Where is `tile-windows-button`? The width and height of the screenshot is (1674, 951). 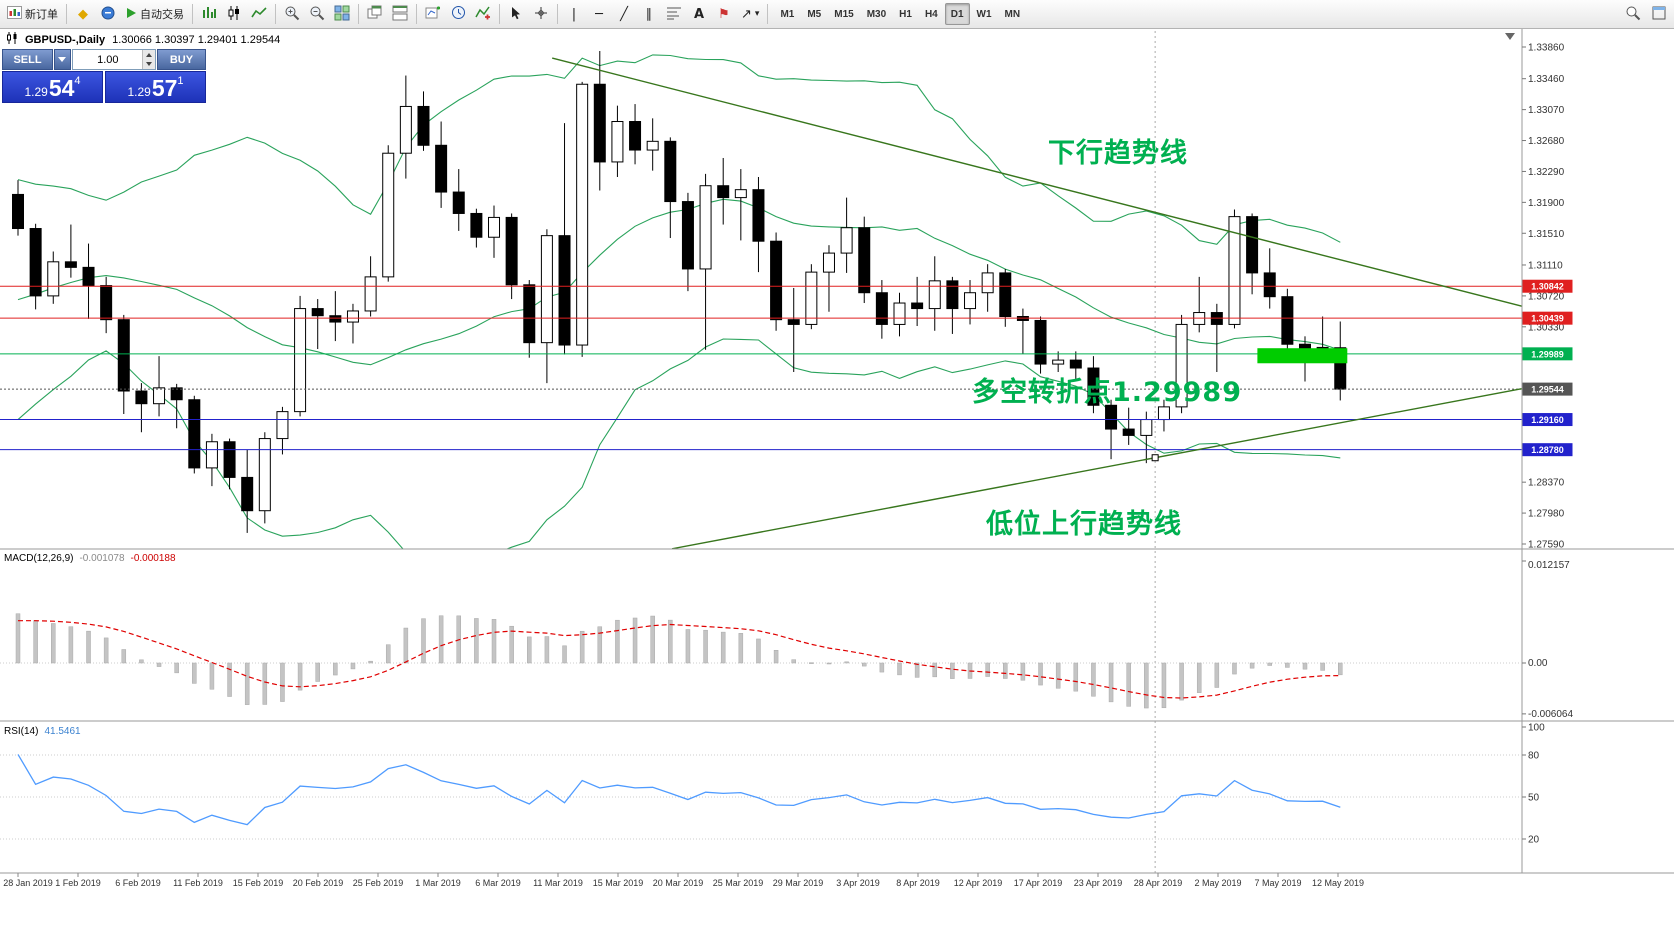 tile-windows-button is located at coordinates (342, 14).